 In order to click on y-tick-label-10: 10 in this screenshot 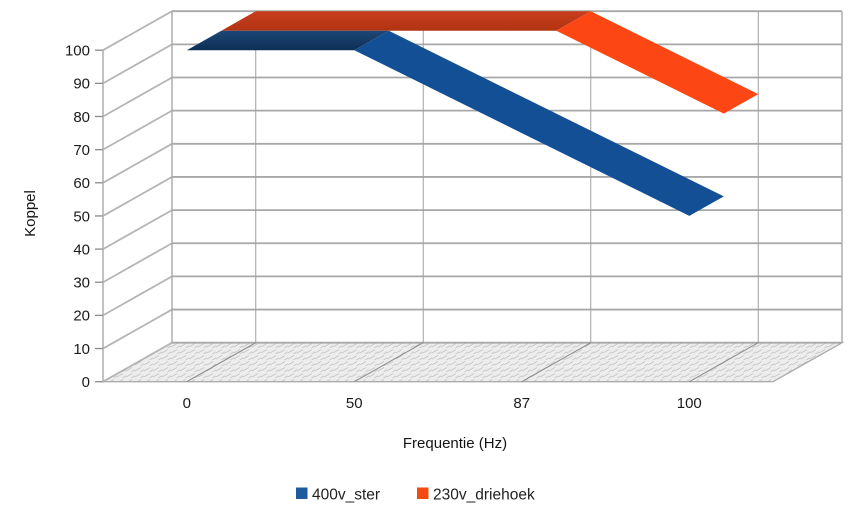, I will do `click(81, 349)`.